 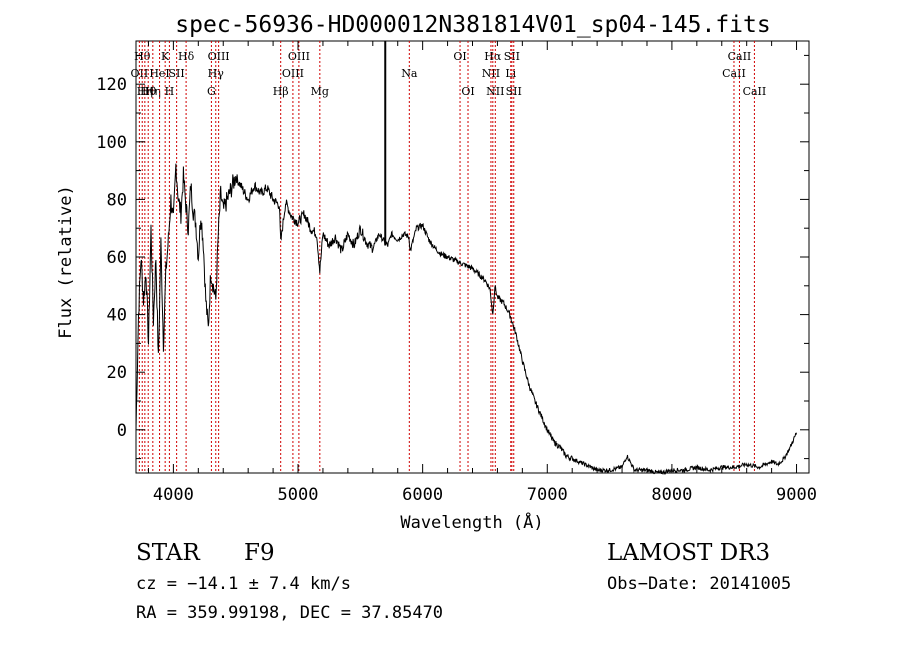 What do you see at coordinates (471, 522) in the screenshot?
I see `x-axis-label: Wavelength (Å)` at bounding box center [471, 522].